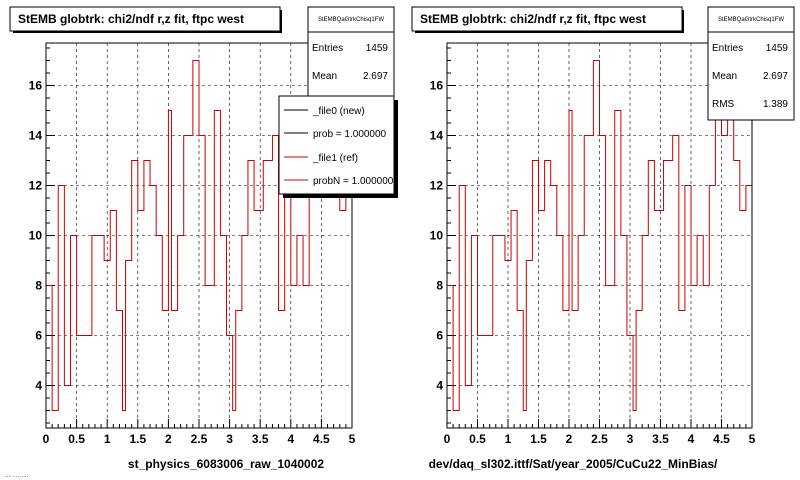  I want to click on legend-frame, so click(336, 145).